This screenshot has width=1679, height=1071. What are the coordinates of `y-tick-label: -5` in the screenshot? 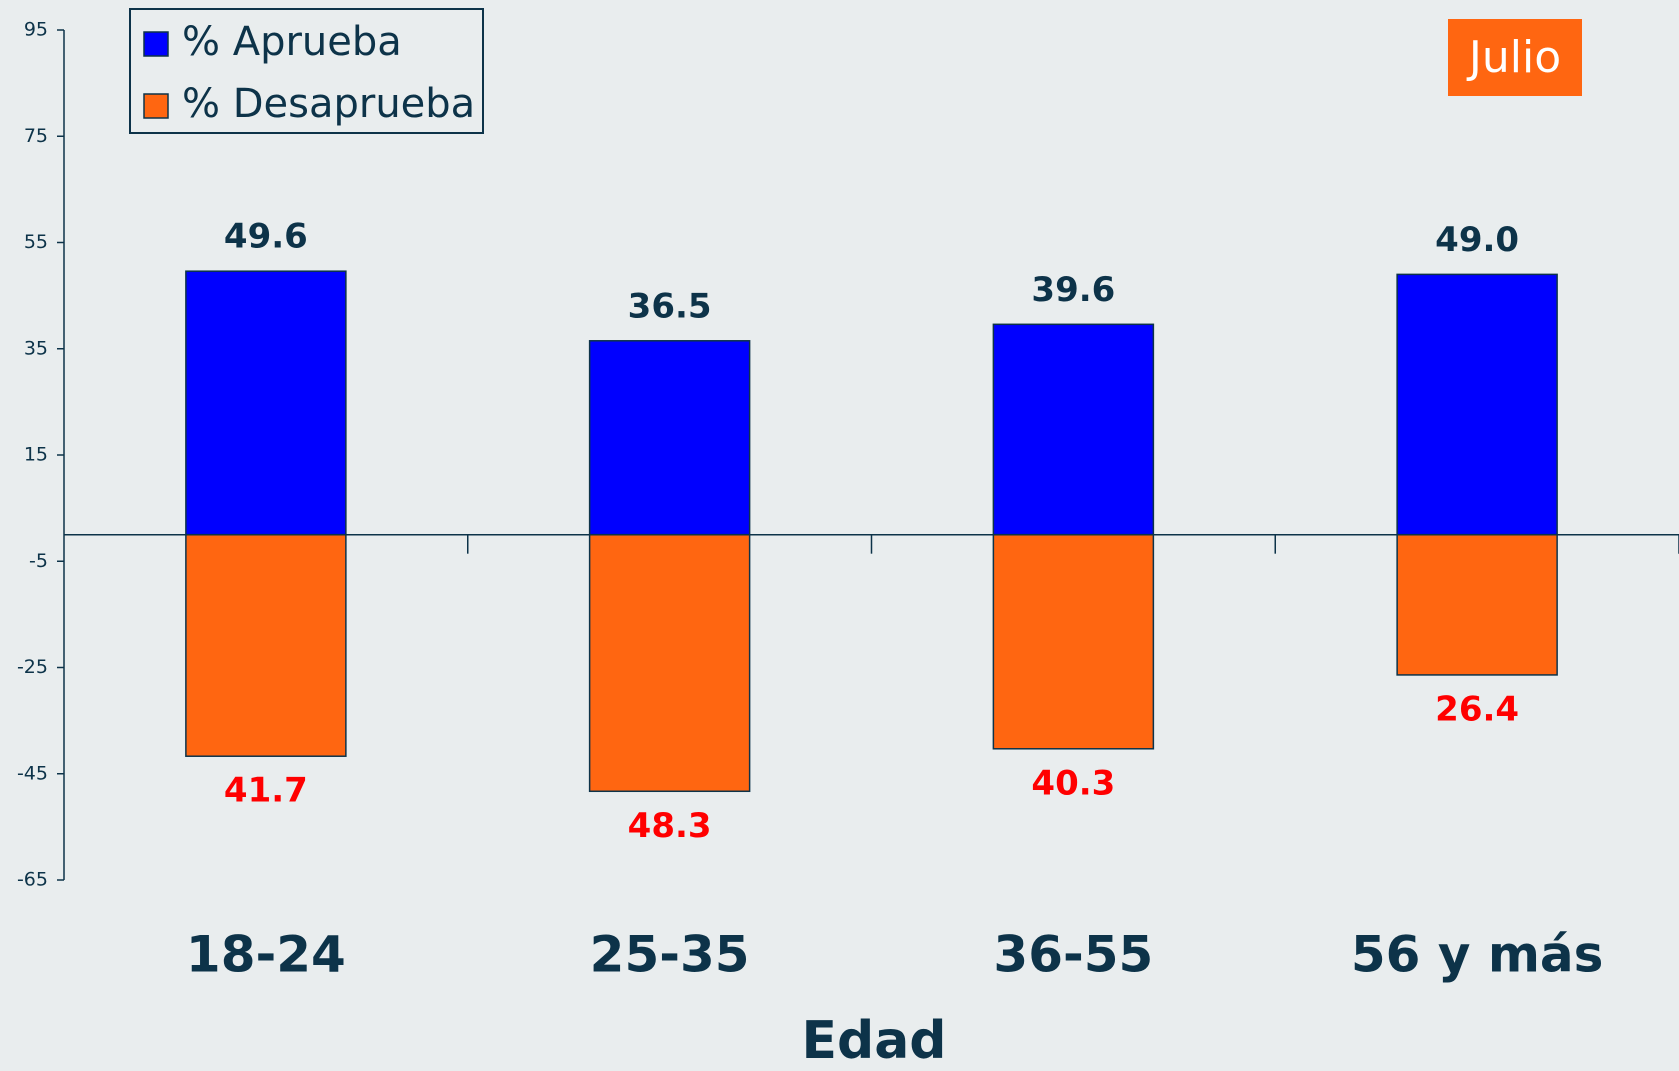 It's located at (38, 561).